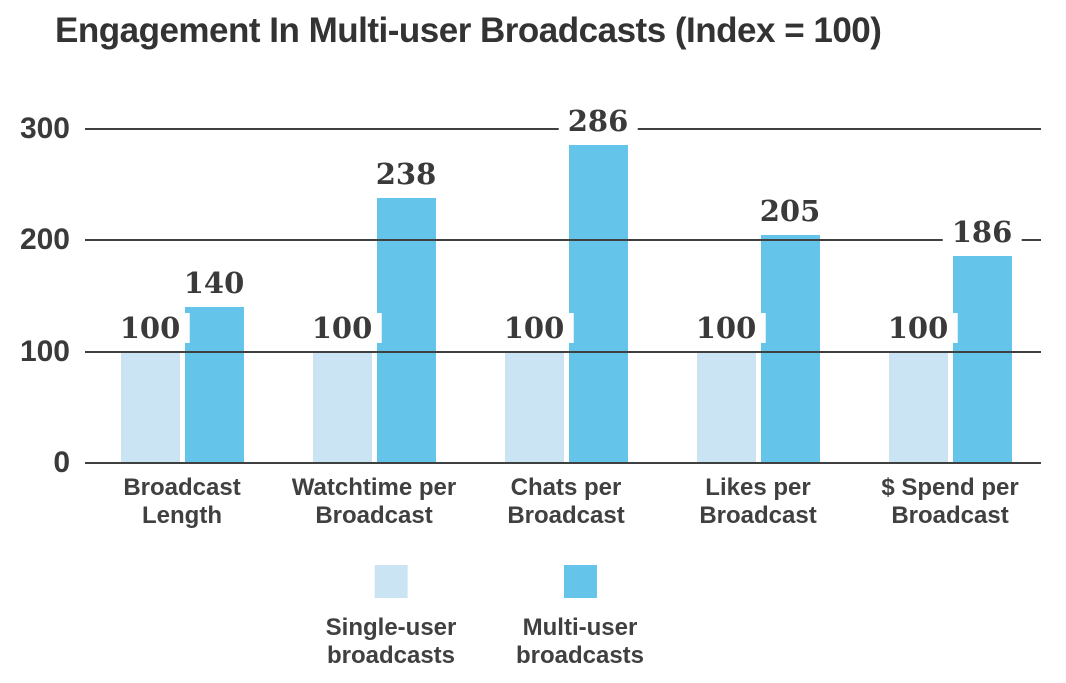 This screenshot has width=1066, height=683. Describe the element at coordinates (150, 327) in the screenshot. I see `value-label-single-0: 100` at that location.